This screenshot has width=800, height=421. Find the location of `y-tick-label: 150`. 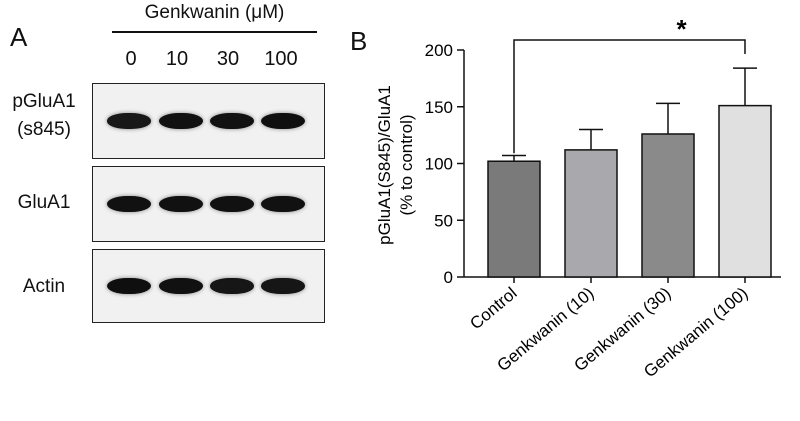

y-tick-label: 150 is located at coordinates (439, 107).